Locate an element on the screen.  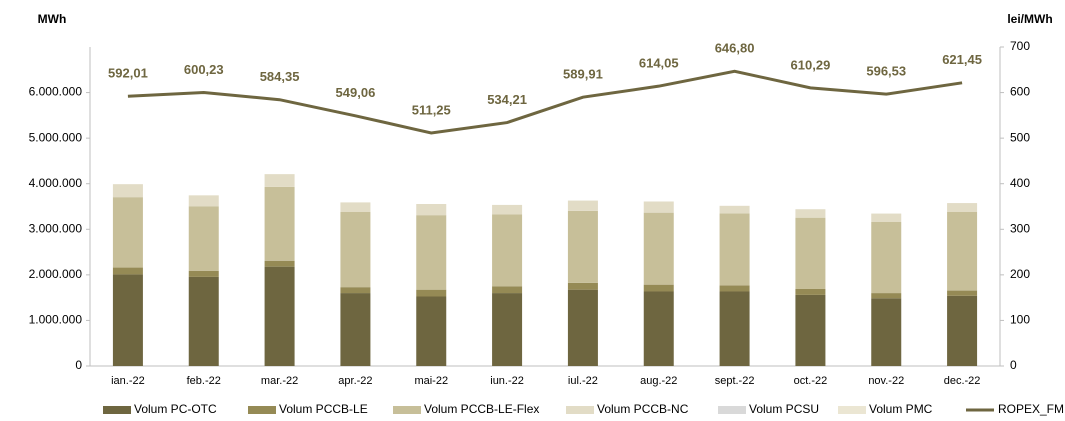
data-label: 534,21 is located at coordinates (507, 99).